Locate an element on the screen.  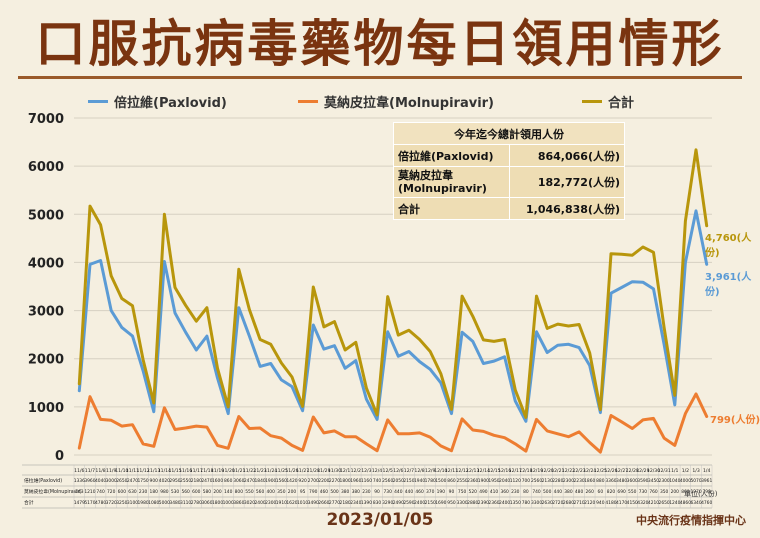
table-cell-value: 190 is located at coordinates (441, 492).